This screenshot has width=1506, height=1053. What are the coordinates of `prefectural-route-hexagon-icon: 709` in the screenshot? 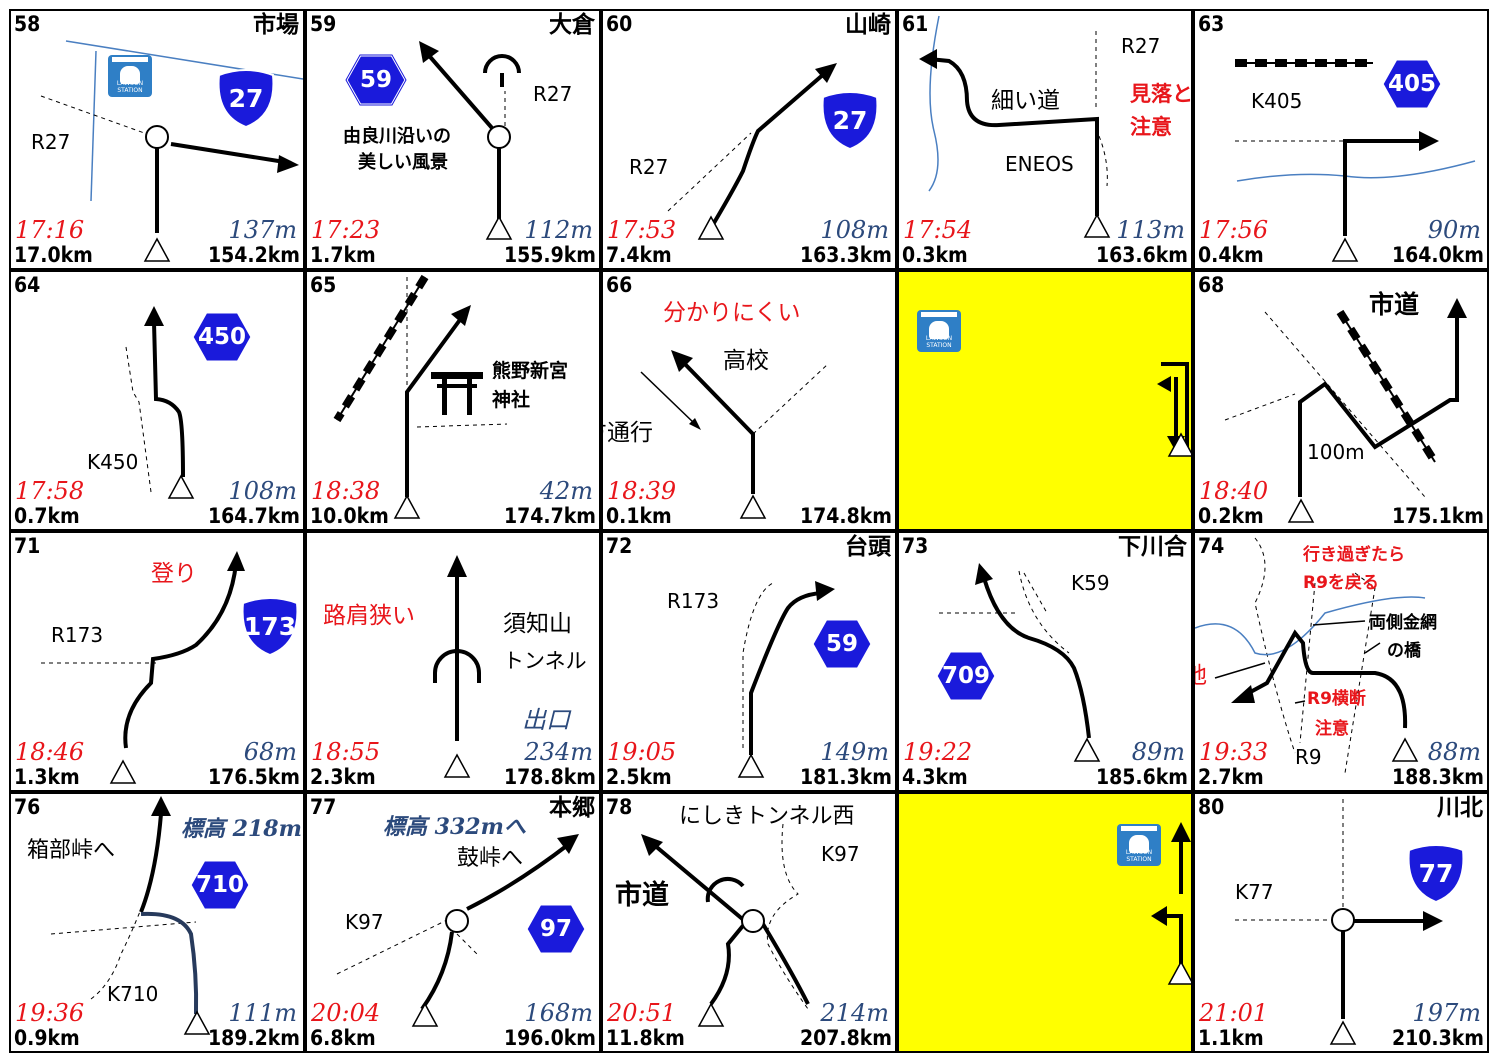 It's located at (966, 676).